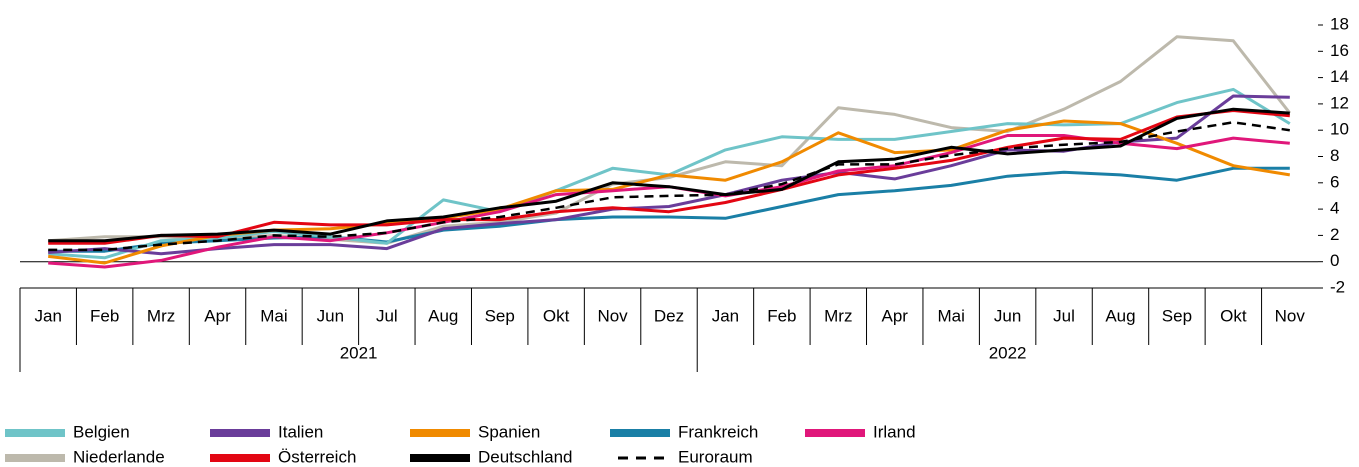 This screenshot has height=467, width=1359. Describe the element at coordinates (718, 431) in the screenshot. I see `legend-label: Frankreich` at that location.